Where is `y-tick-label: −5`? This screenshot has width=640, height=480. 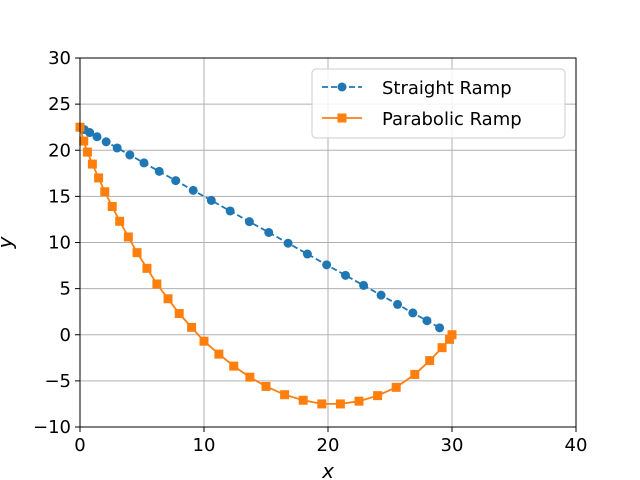
y-tick-label: −5 is located at coordinates (57, 381).